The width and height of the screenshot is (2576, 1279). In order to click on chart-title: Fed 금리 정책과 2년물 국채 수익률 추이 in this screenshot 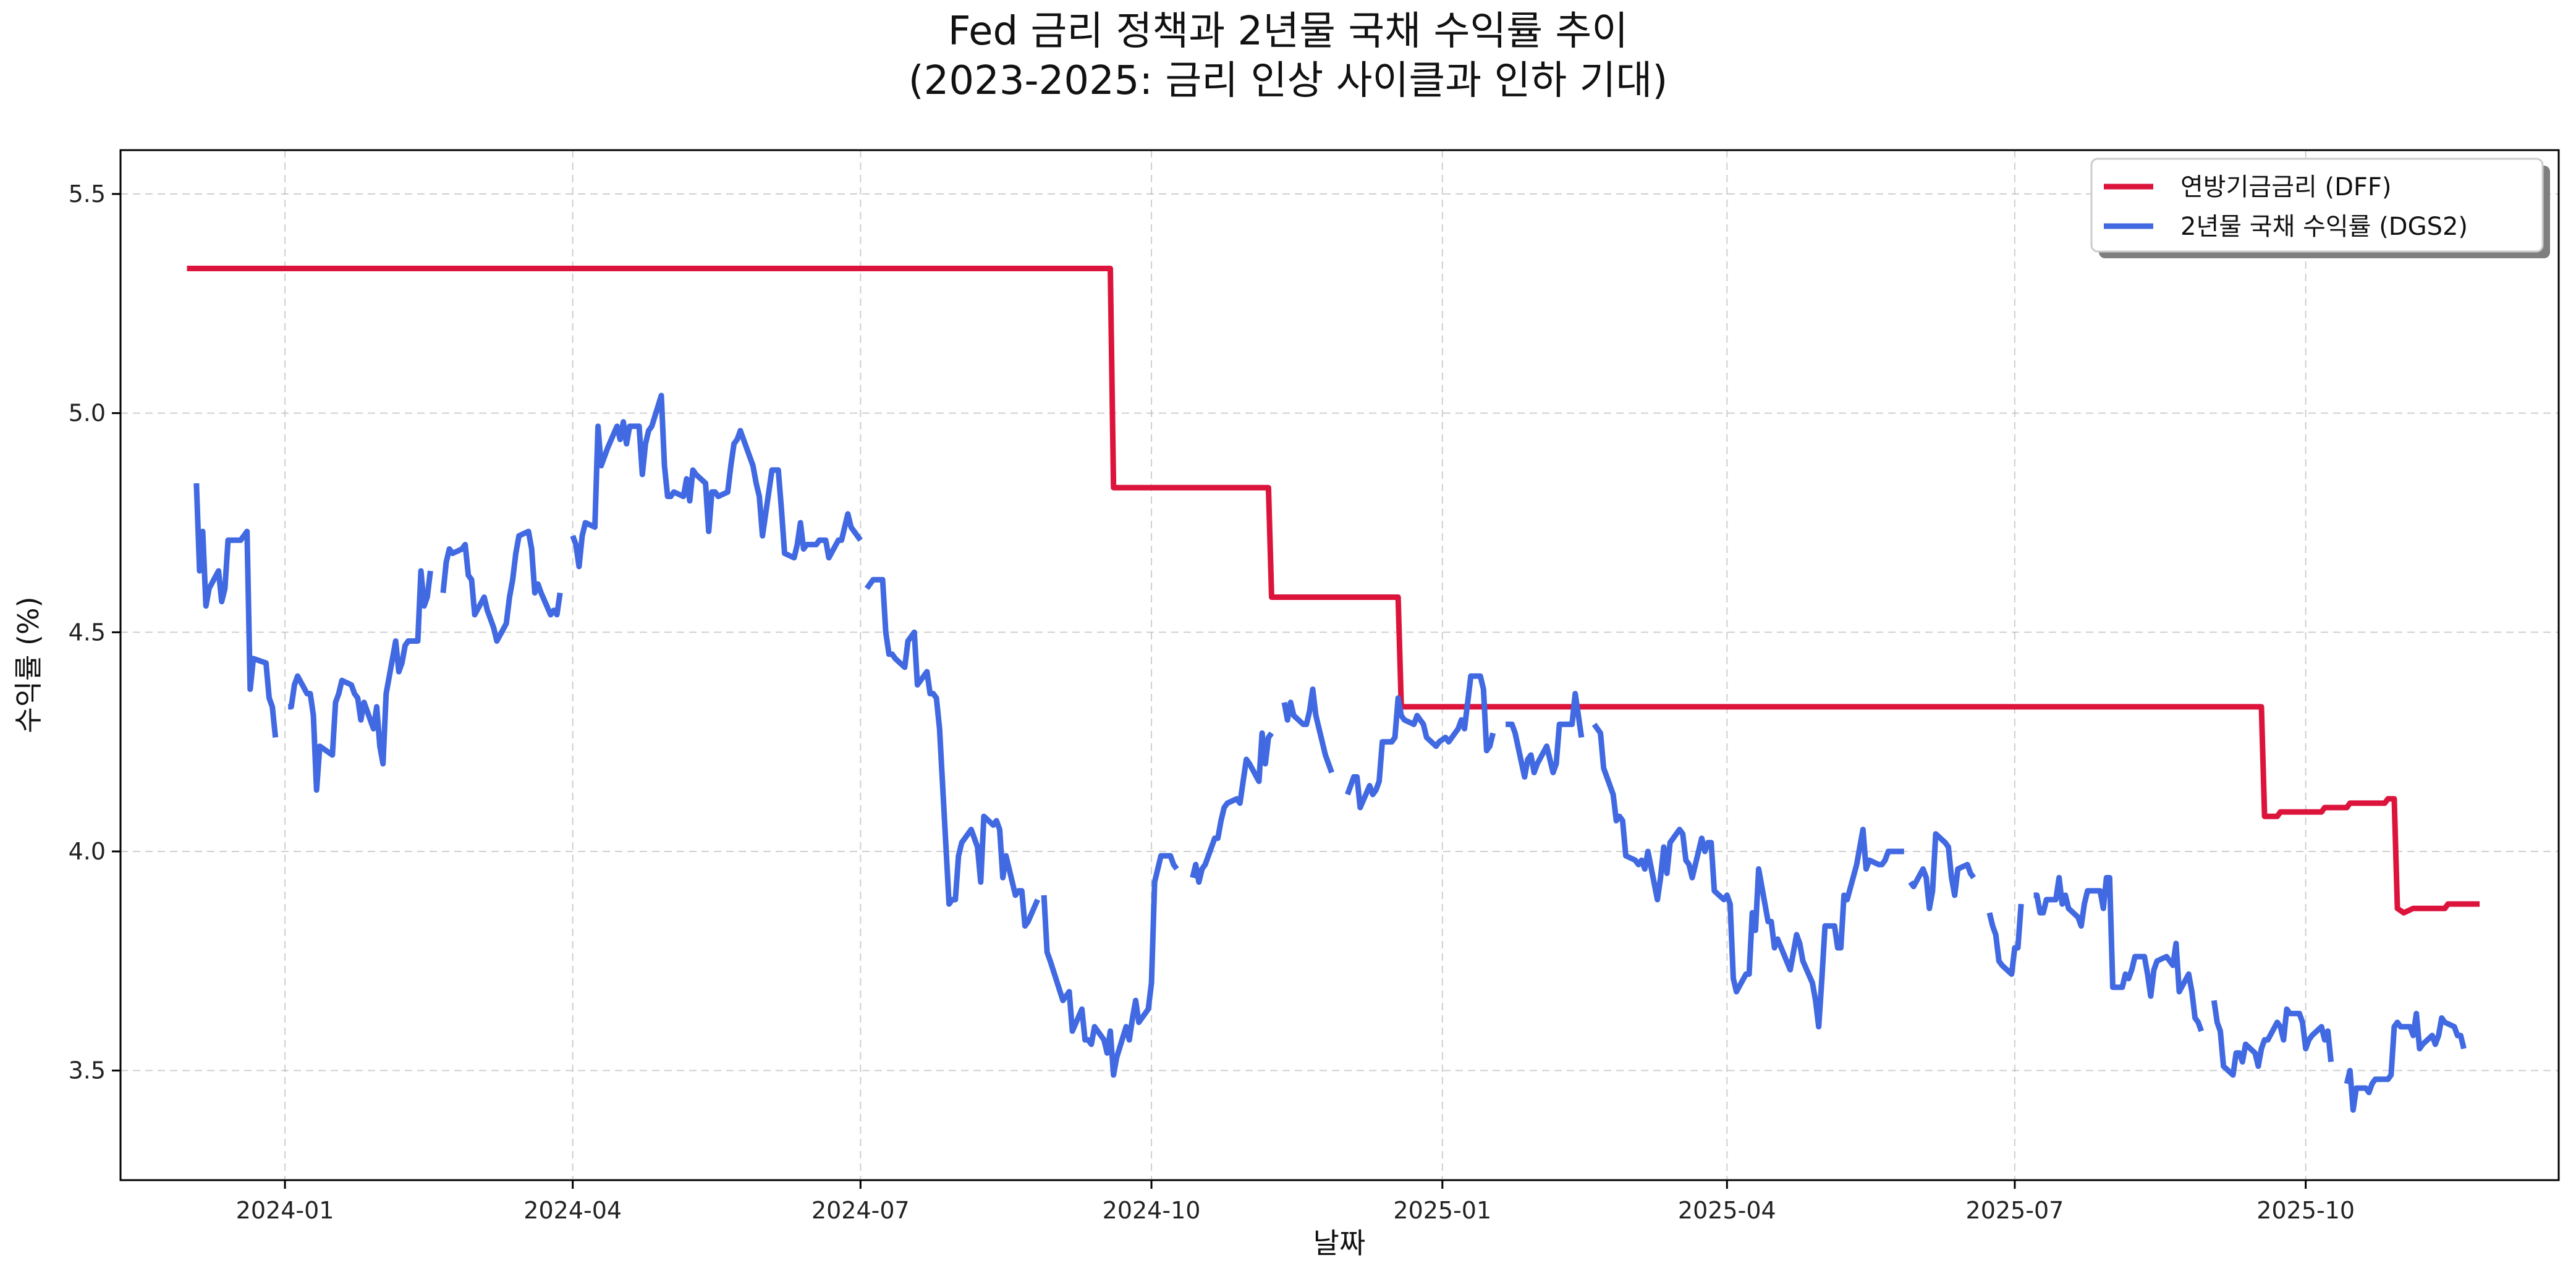, I will do `click(1288, 31)`.